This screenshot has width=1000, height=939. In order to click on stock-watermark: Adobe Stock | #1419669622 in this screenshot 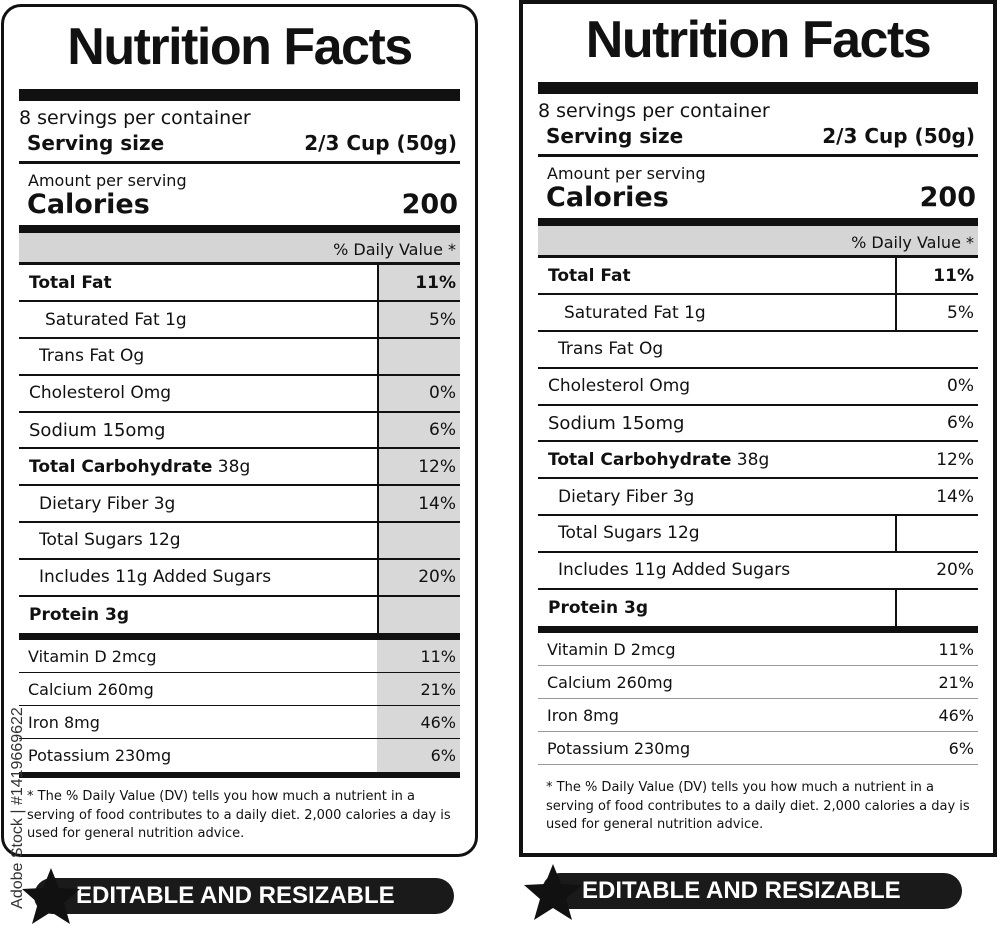, I will do `click(17, 807)`.